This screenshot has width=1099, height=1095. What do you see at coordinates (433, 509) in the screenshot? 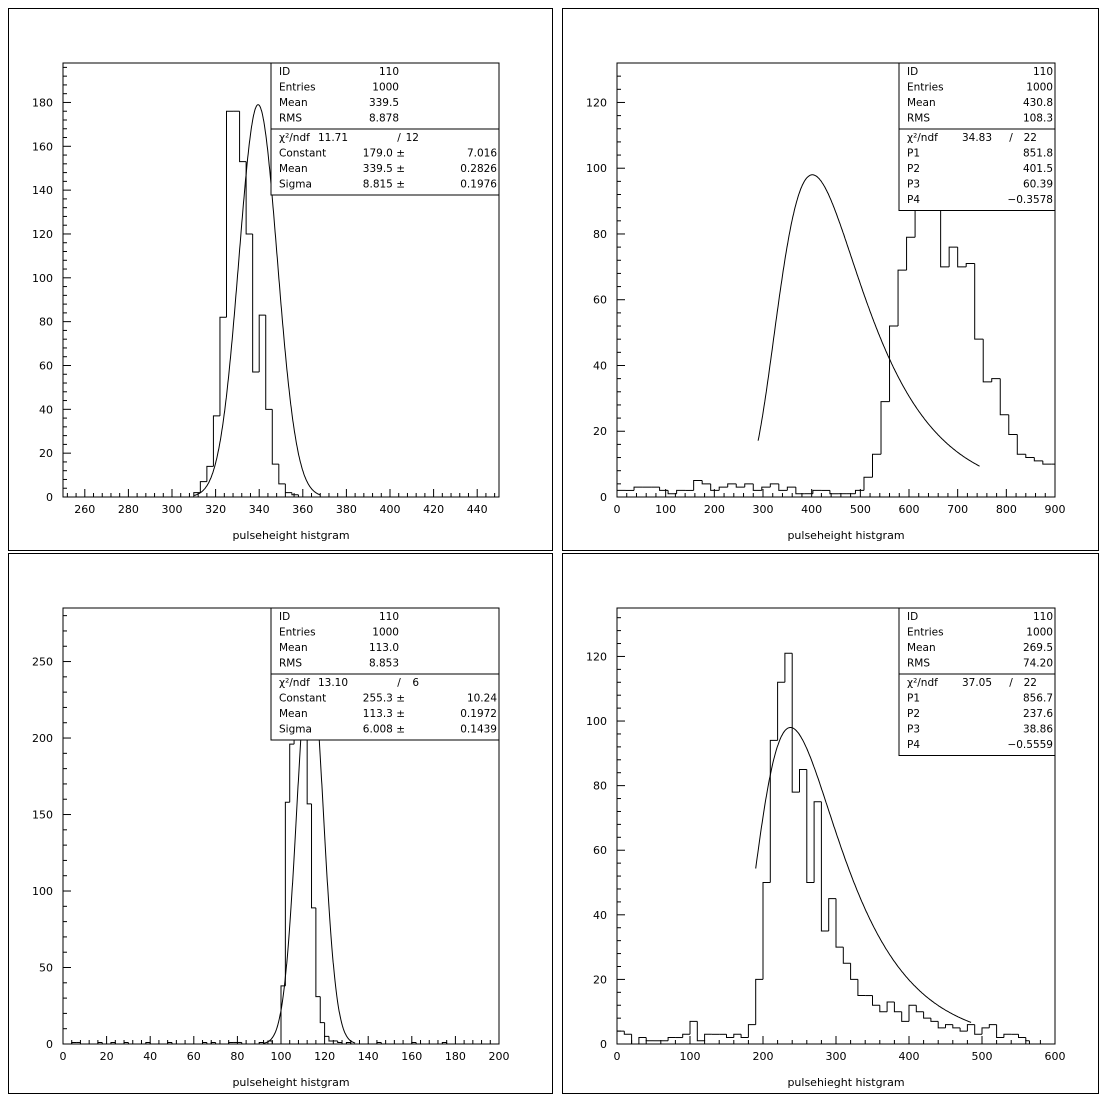
I see `x-tick-label: 420` at bounding box center [433, 509].